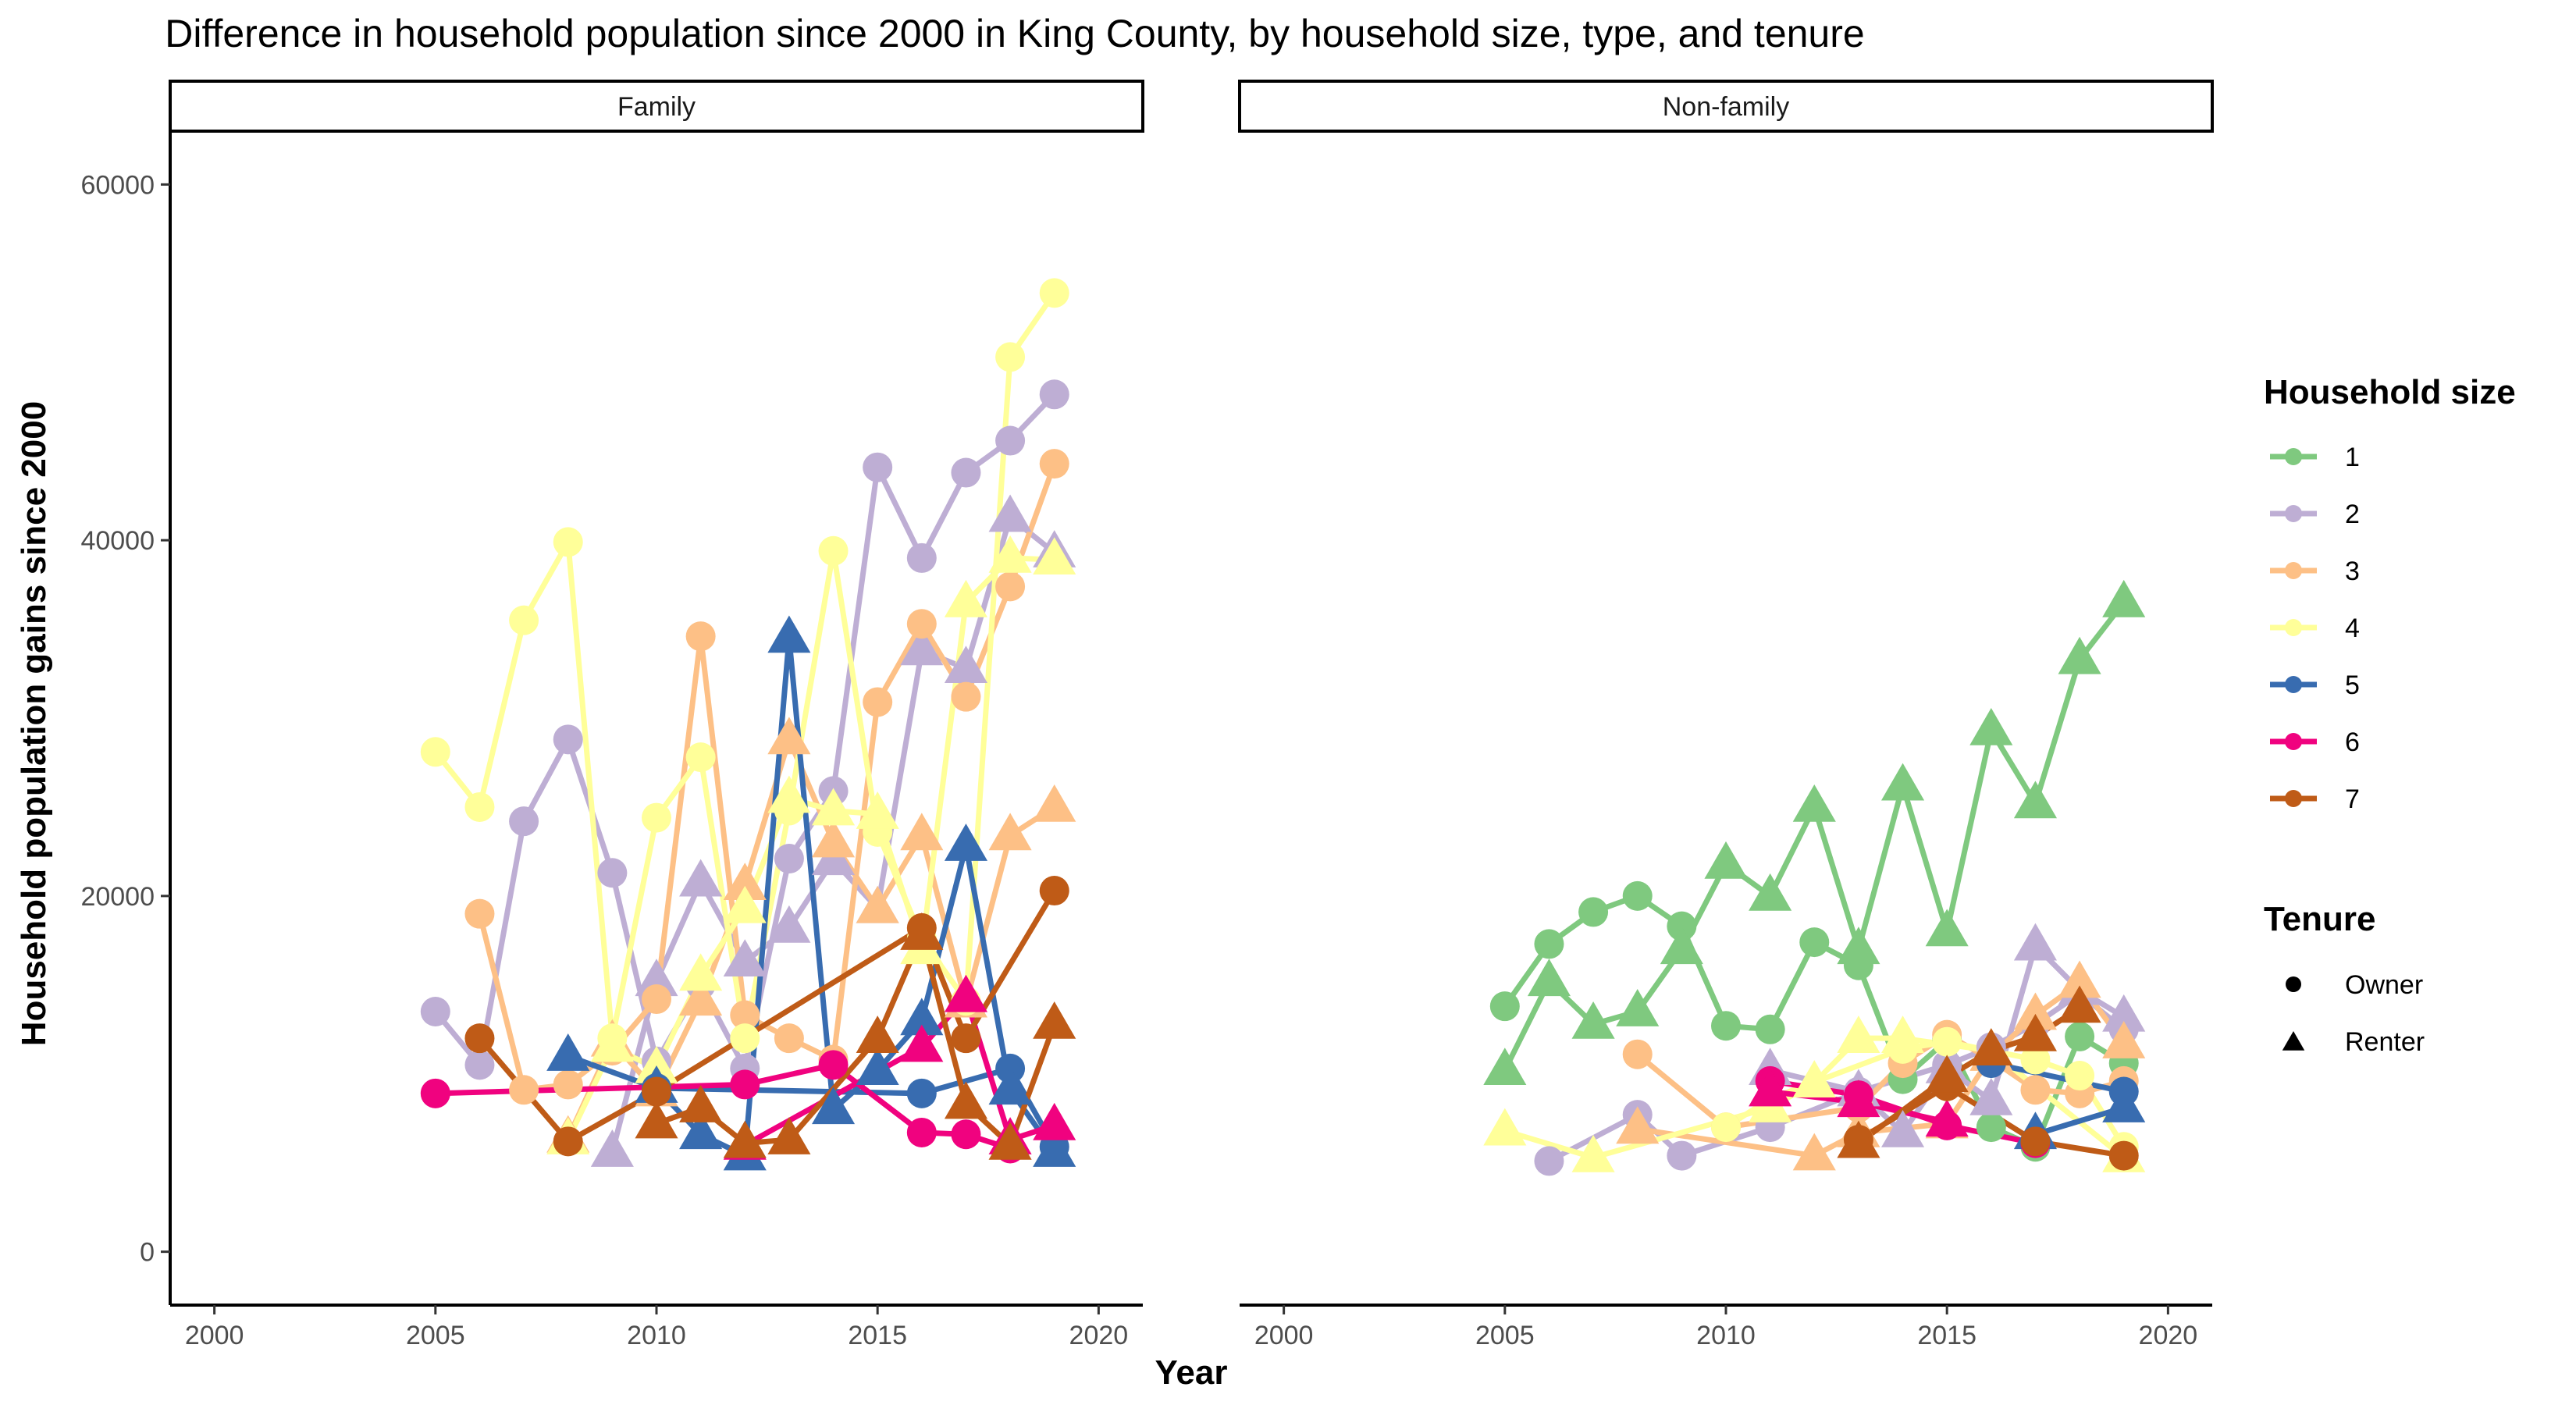 The width and height of the screenshot is (2576, 1405). I want to click on x-tick-label: 2005, so click(1505, 1336).